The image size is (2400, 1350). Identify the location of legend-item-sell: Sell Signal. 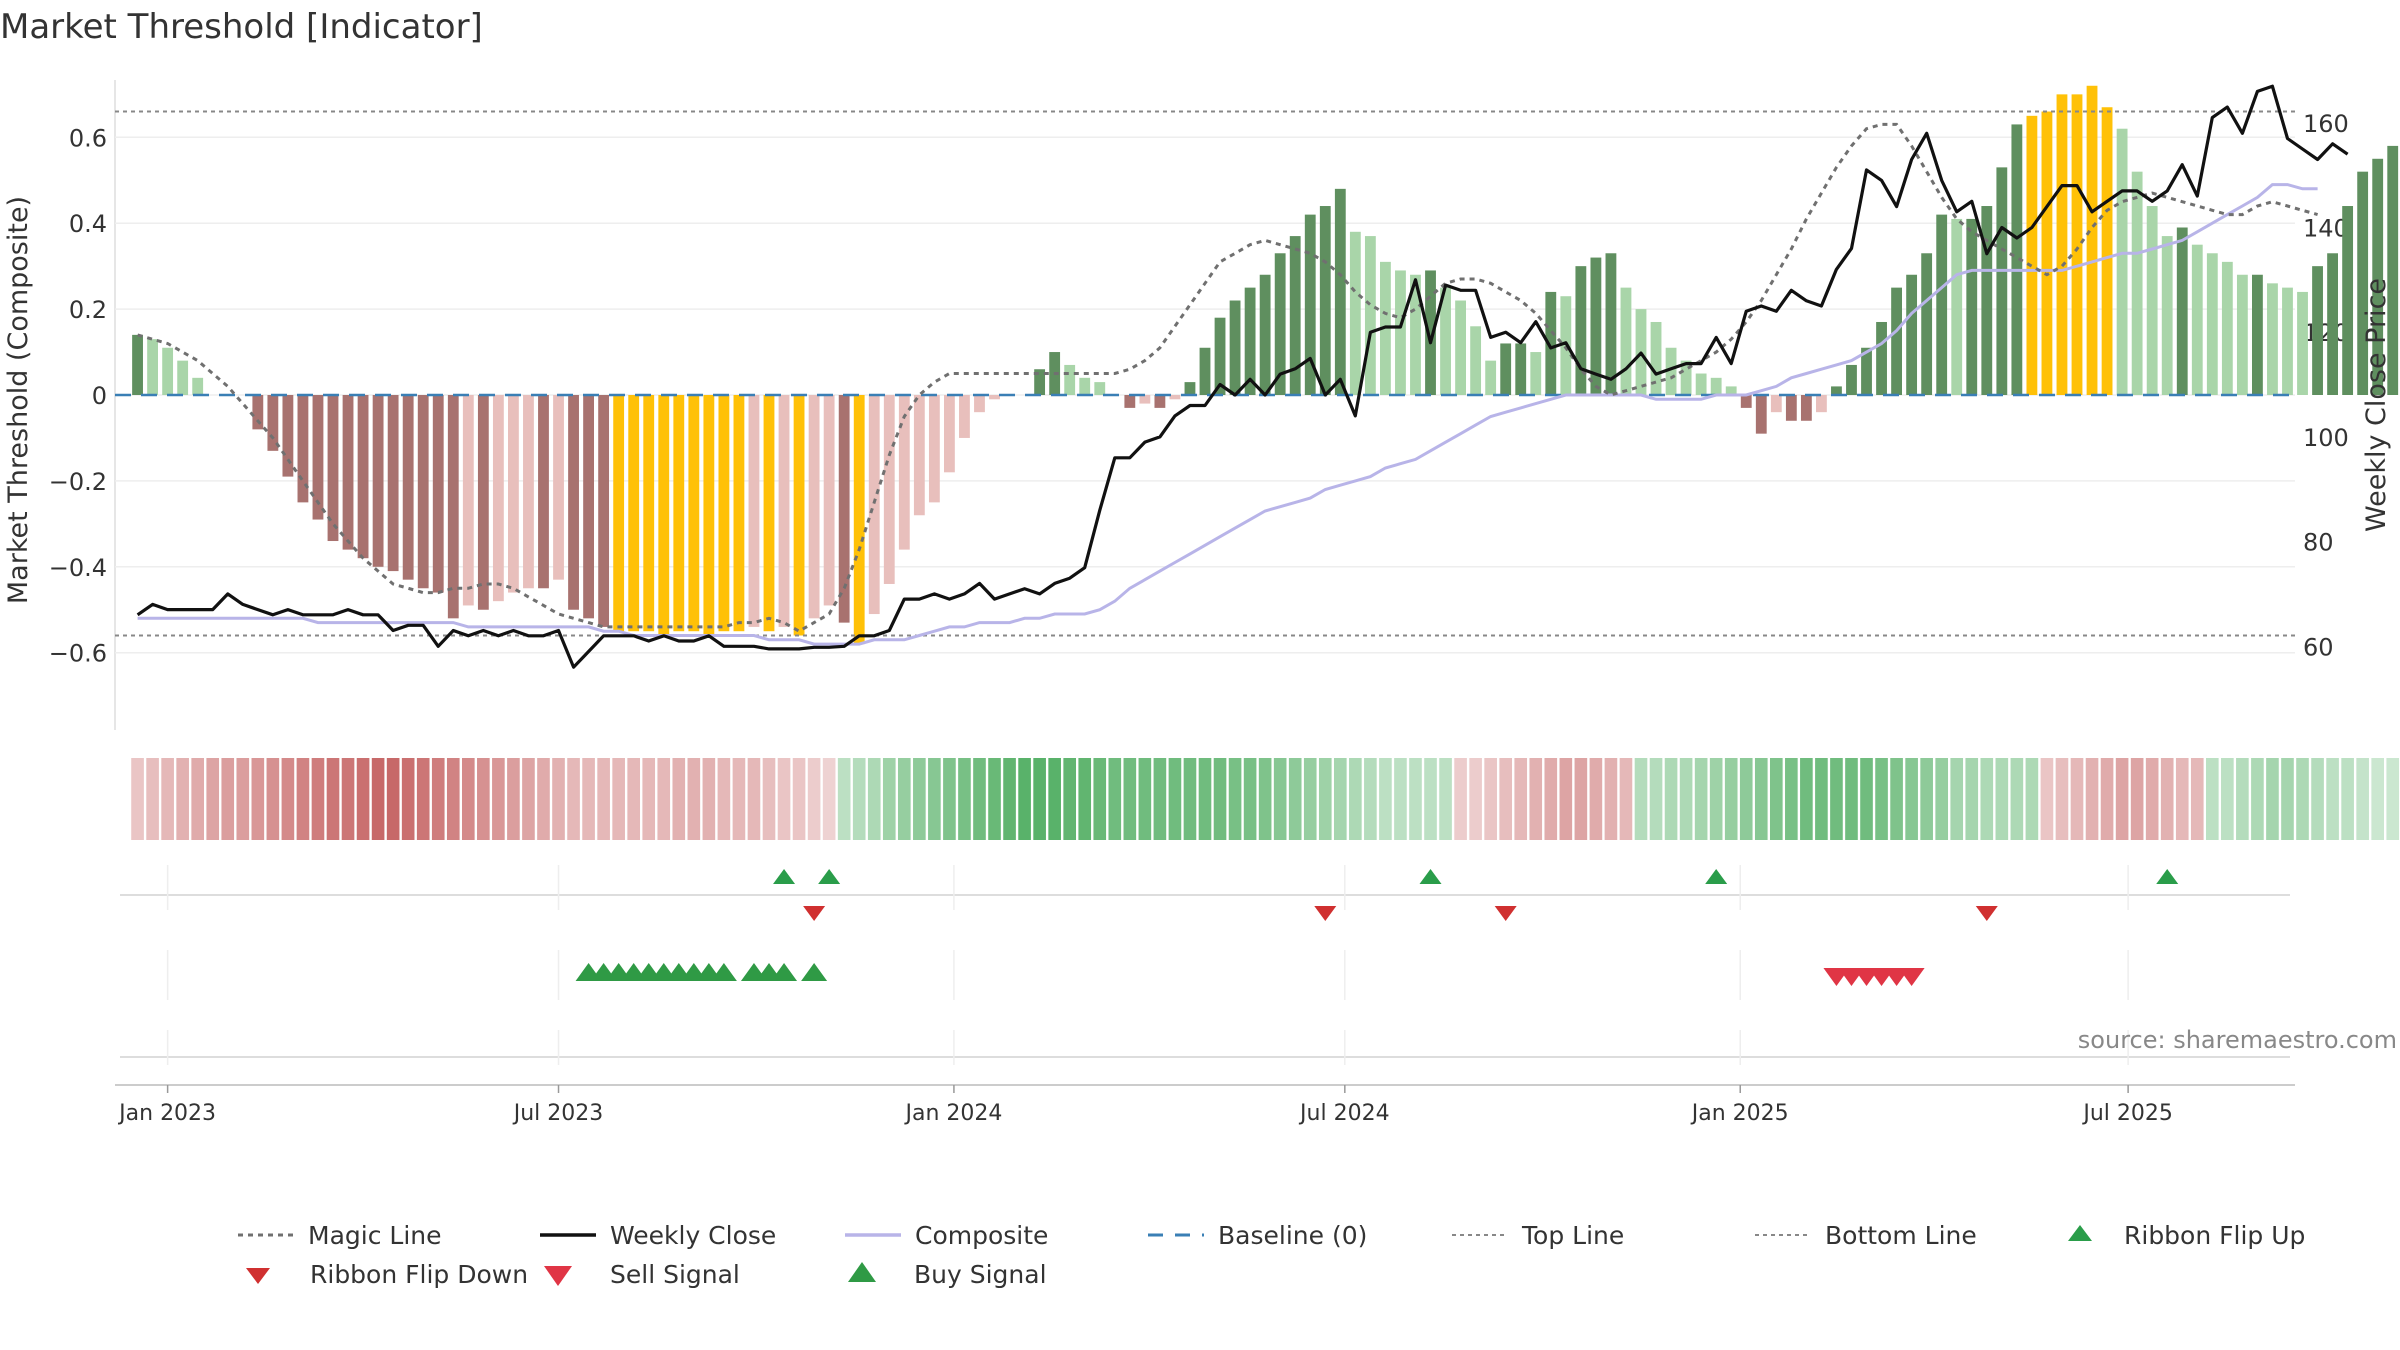
(642, 1274).